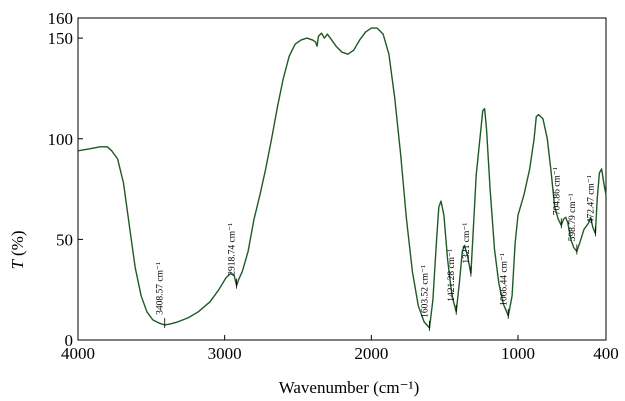 Image resolution: width=625 pixels, height=401 pixels. Describe the element at coordinates (225, 353) in the screenshot. I see `x-tick-label: 3000` at that location.